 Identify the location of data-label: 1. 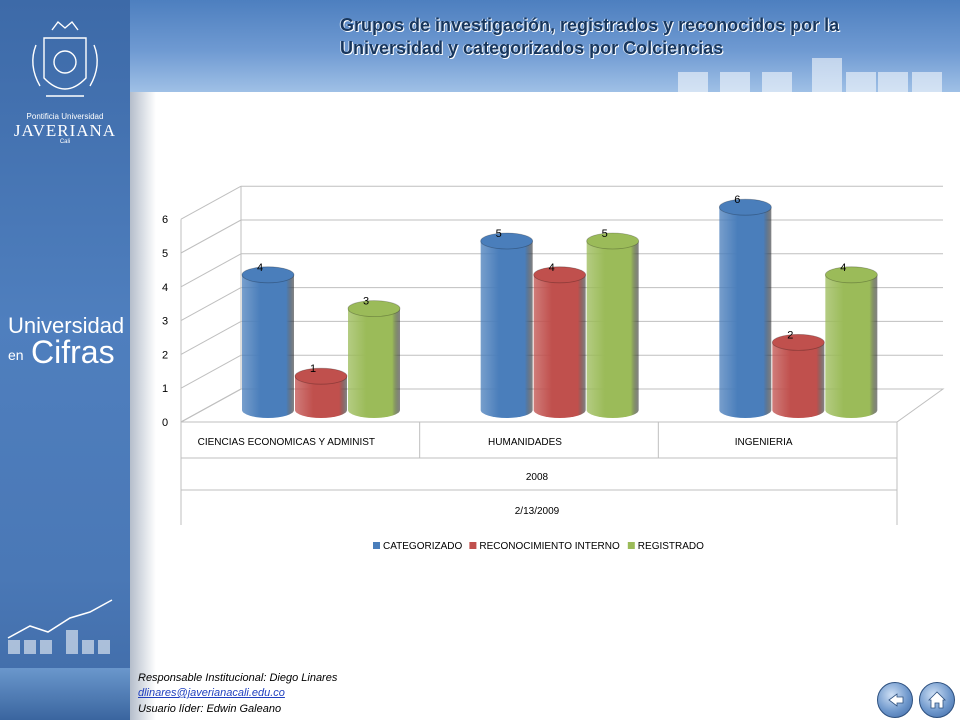
(313, 369).